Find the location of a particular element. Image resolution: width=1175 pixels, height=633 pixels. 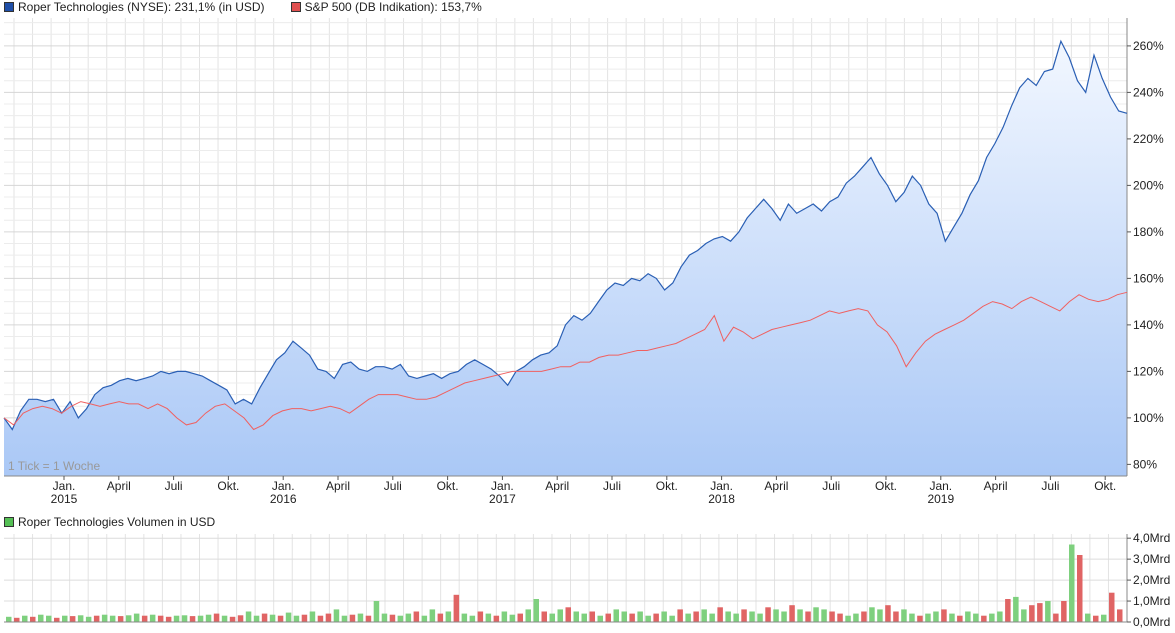

y-tick-label: 180% is located at coordinates (1148, 232).